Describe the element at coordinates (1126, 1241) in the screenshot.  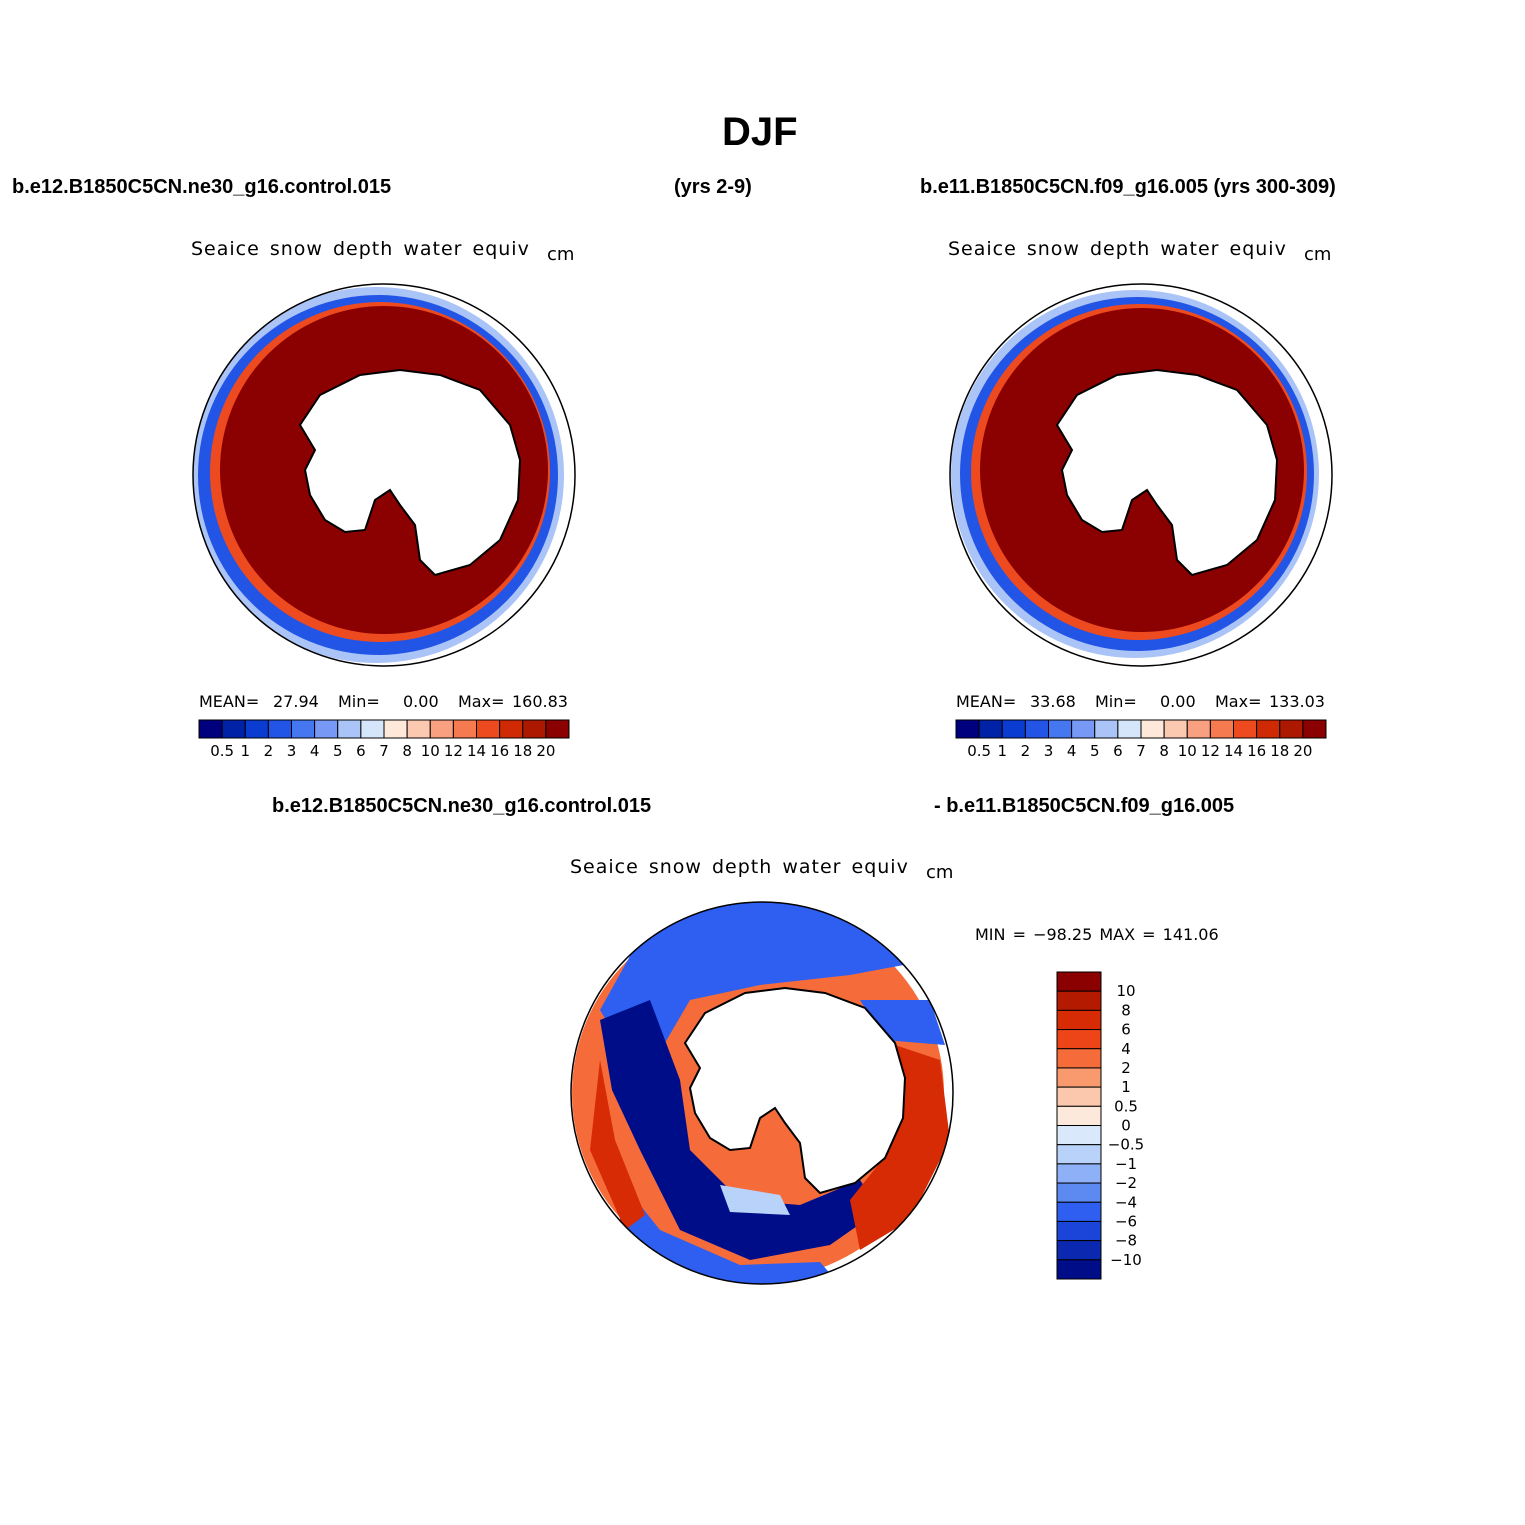
I see `panel3-colorbar-tick-label: −8` at that location.